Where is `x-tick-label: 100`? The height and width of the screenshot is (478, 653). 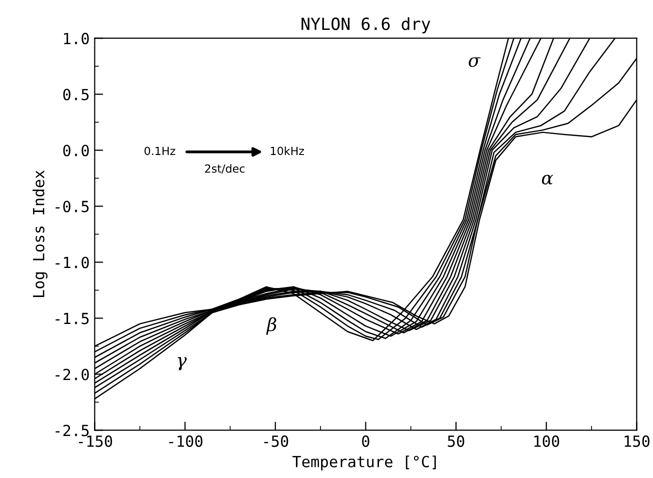
x-tick-label: 100 is located at coordinates (547, 441).